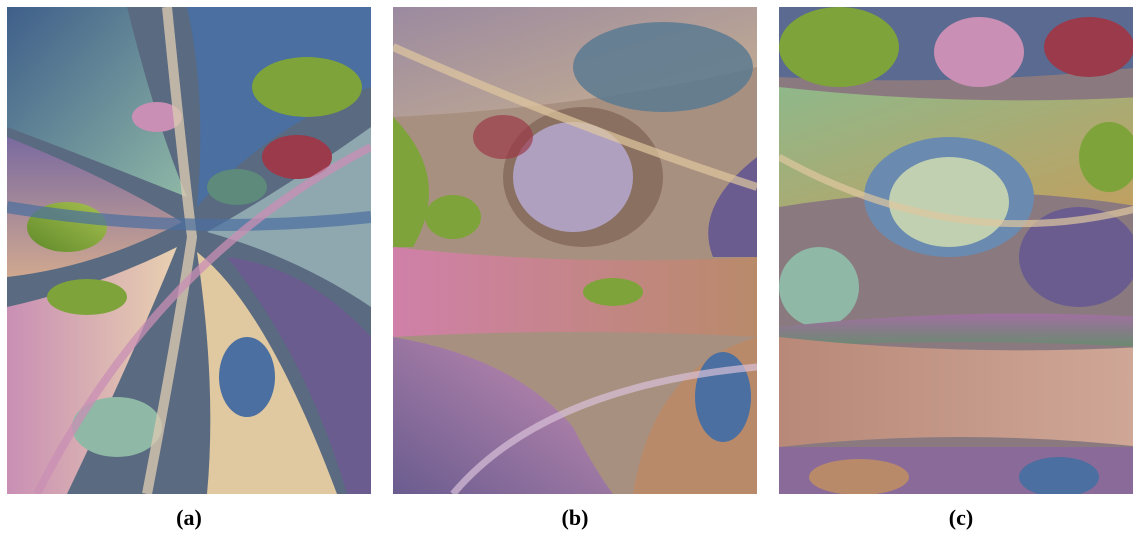  I want to click on caption-a: (a), so click(189, 517).